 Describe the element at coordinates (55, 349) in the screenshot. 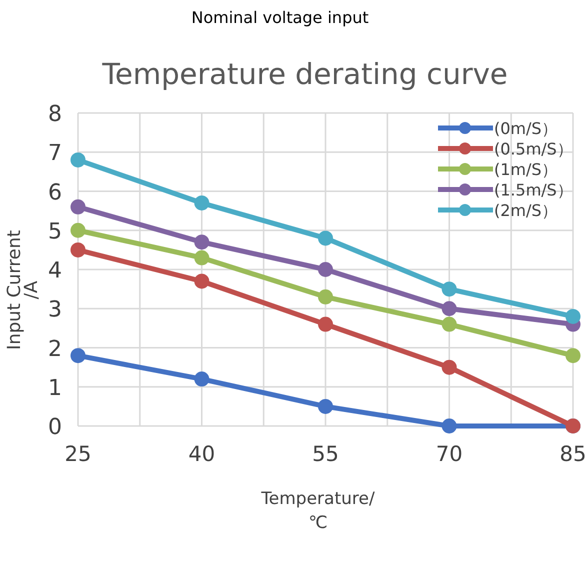

I see `y-tick-label: 2` at that location.